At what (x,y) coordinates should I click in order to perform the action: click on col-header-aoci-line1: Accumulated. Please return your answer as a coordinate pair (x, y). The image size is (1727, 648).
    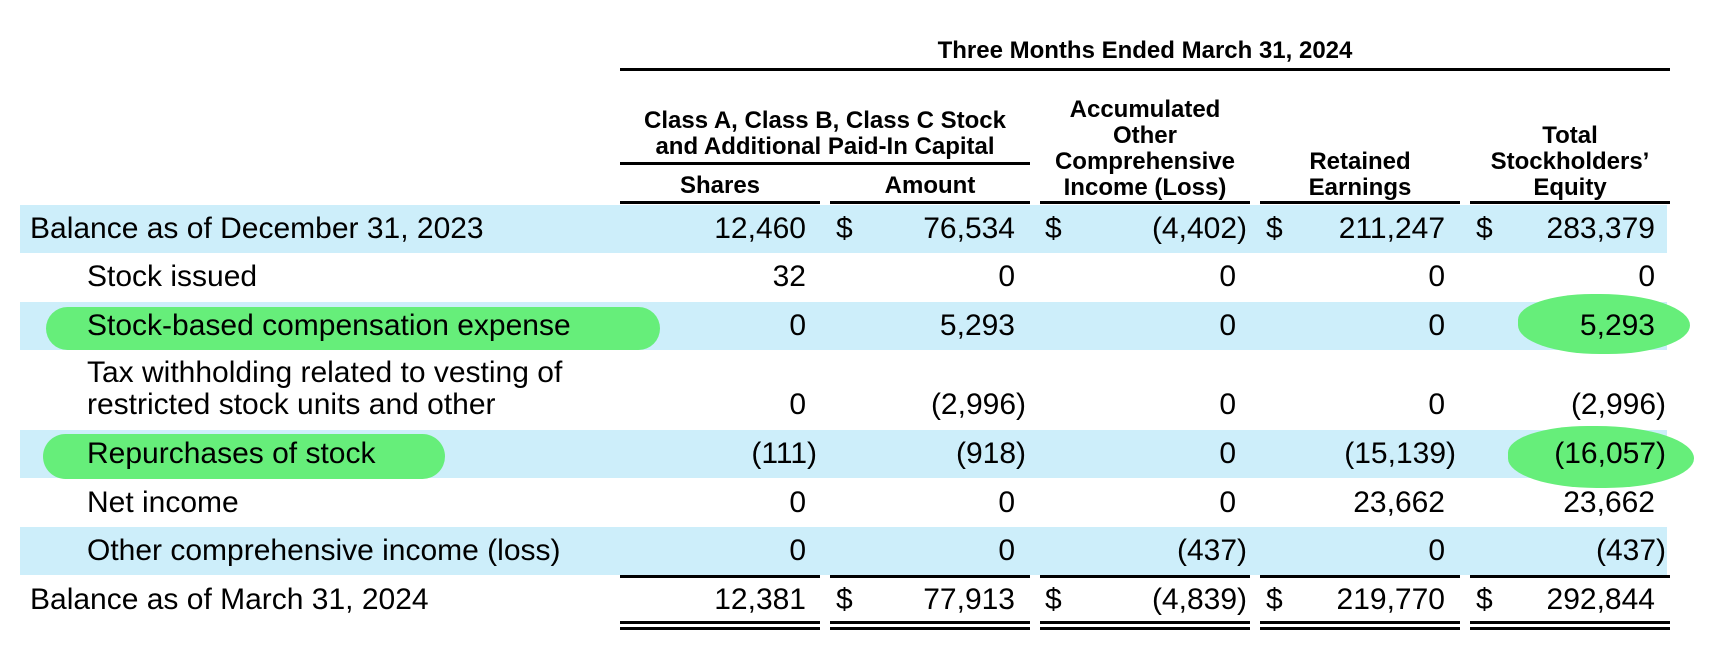
    Looking at the image, I should click on (1145, 109).